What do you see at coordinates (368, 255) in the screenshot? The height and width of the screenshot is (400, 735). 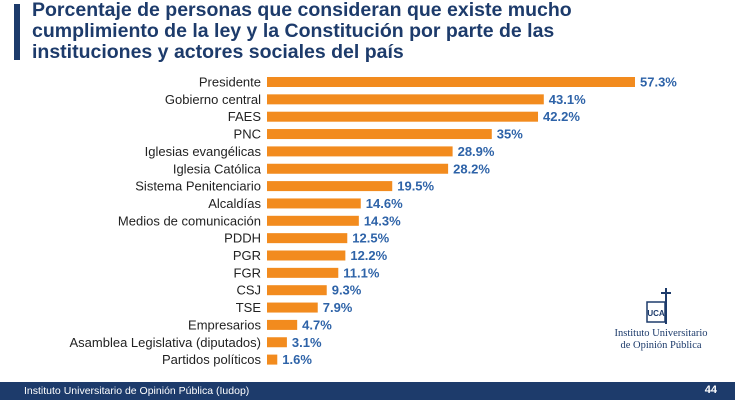 I see `value-label: 12.2%` at bounding box center [368, 255].